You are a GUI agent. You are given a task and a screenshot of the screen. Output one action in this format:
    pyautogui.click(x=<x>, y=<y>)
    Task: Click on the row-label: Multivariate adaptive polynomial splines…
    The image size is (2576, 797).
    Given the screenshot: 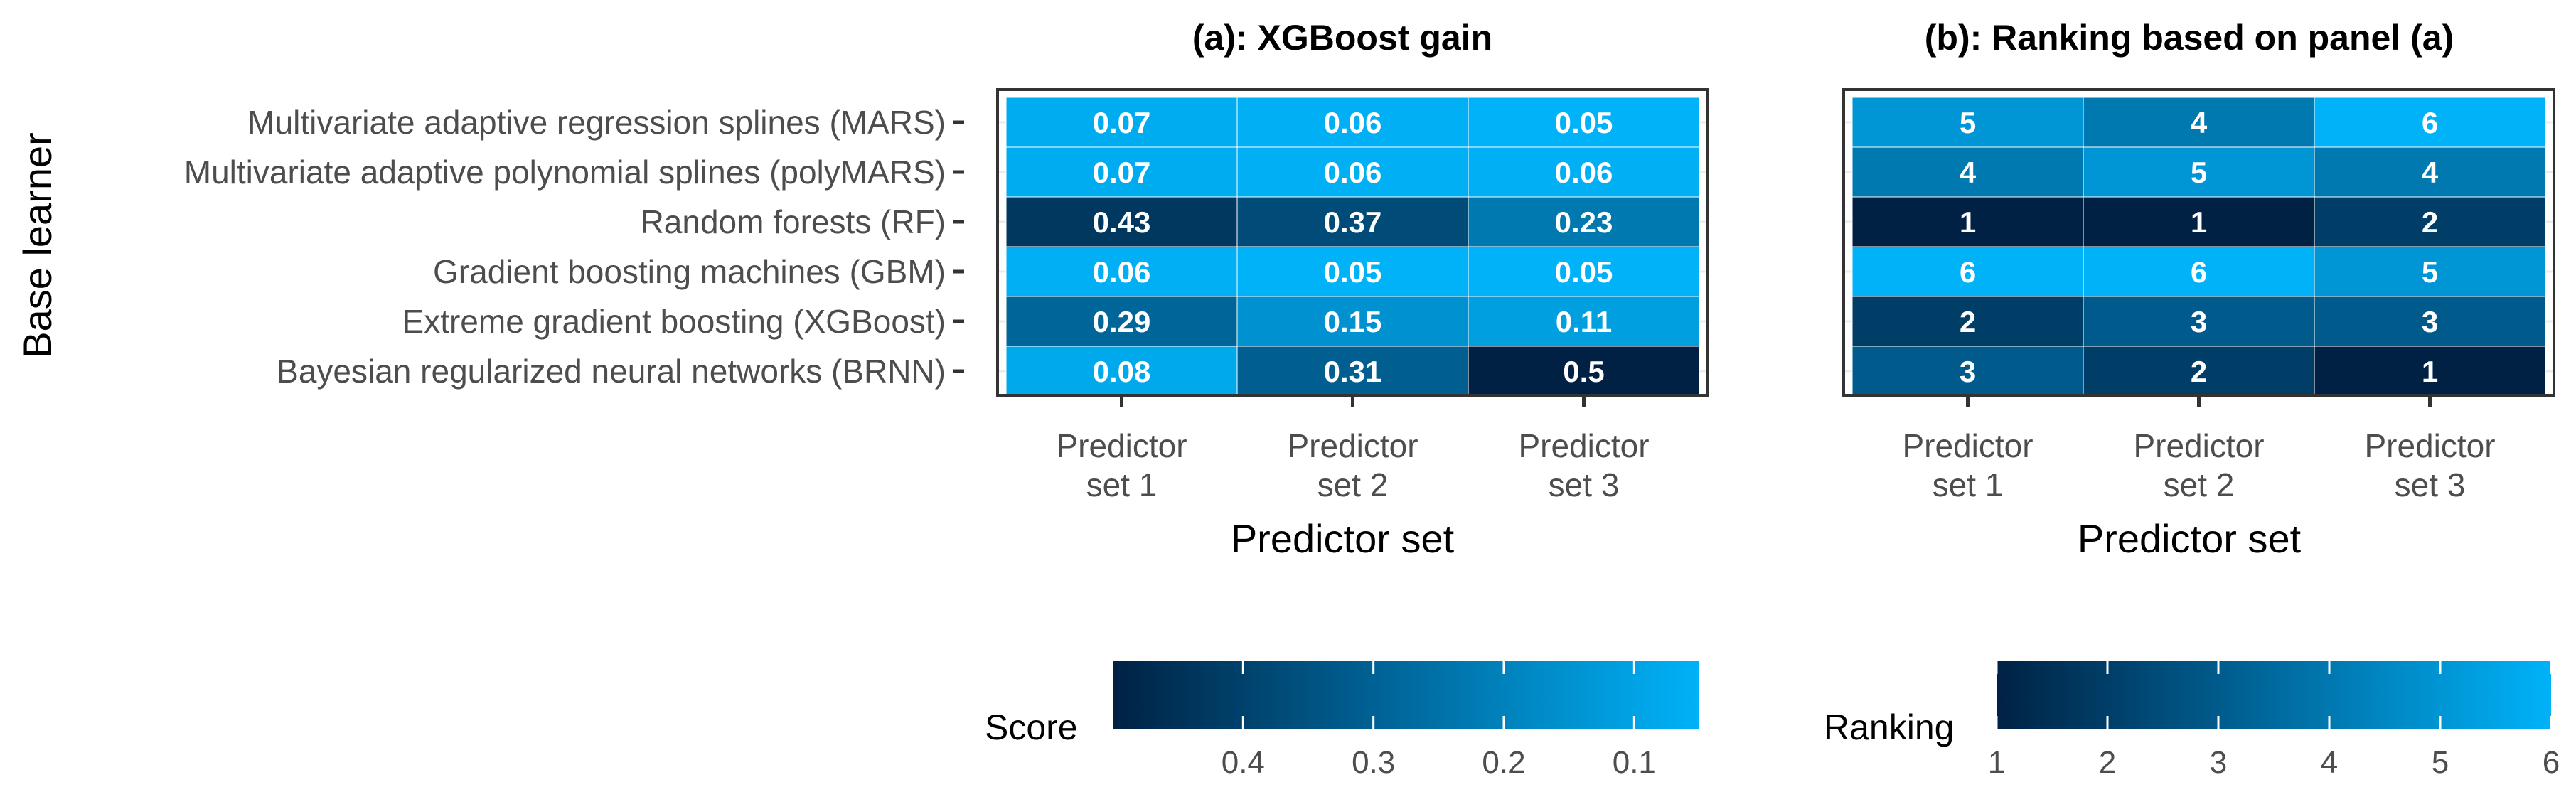 What is the action you would take?
    pyautogui.click(x=565, y=172)
    